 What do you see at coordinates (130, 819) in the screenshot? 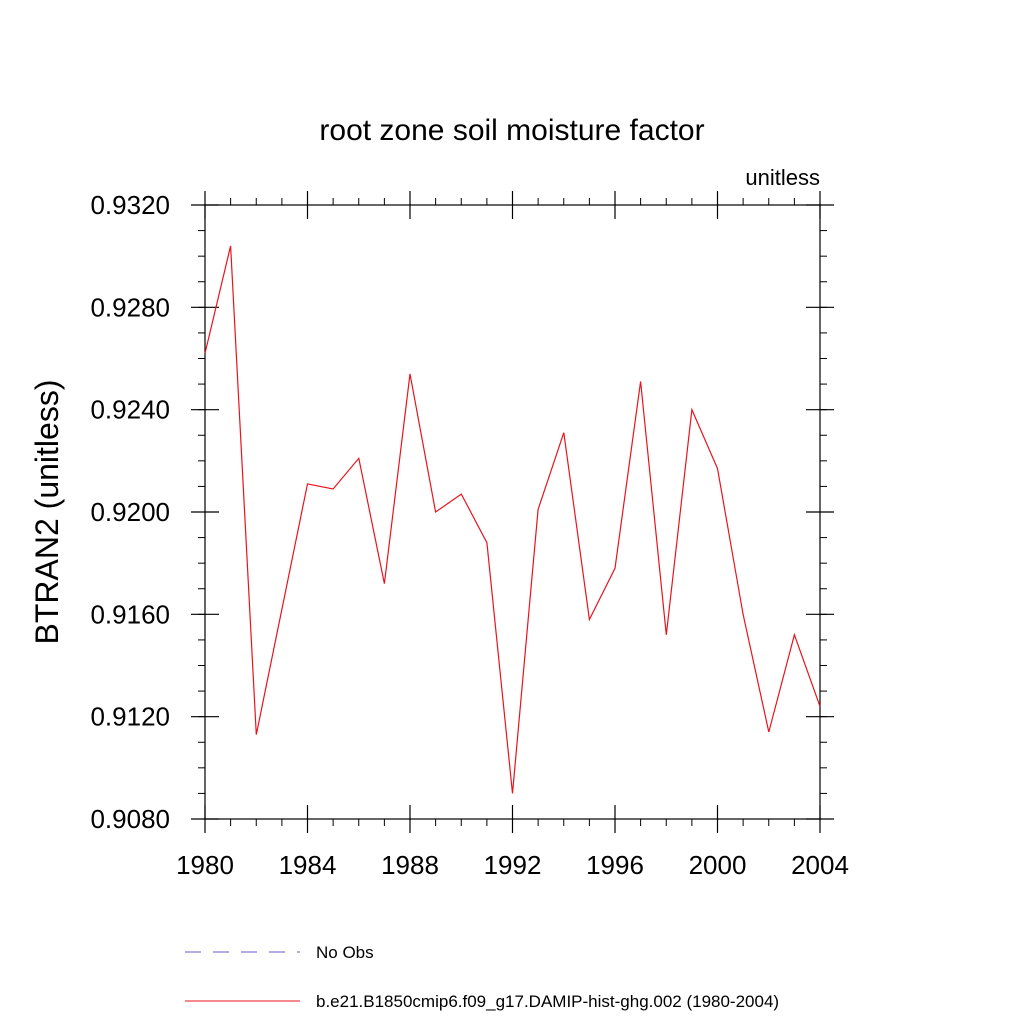
I see `y-tick-label: 0.9080` at bounding box center [130, 819].